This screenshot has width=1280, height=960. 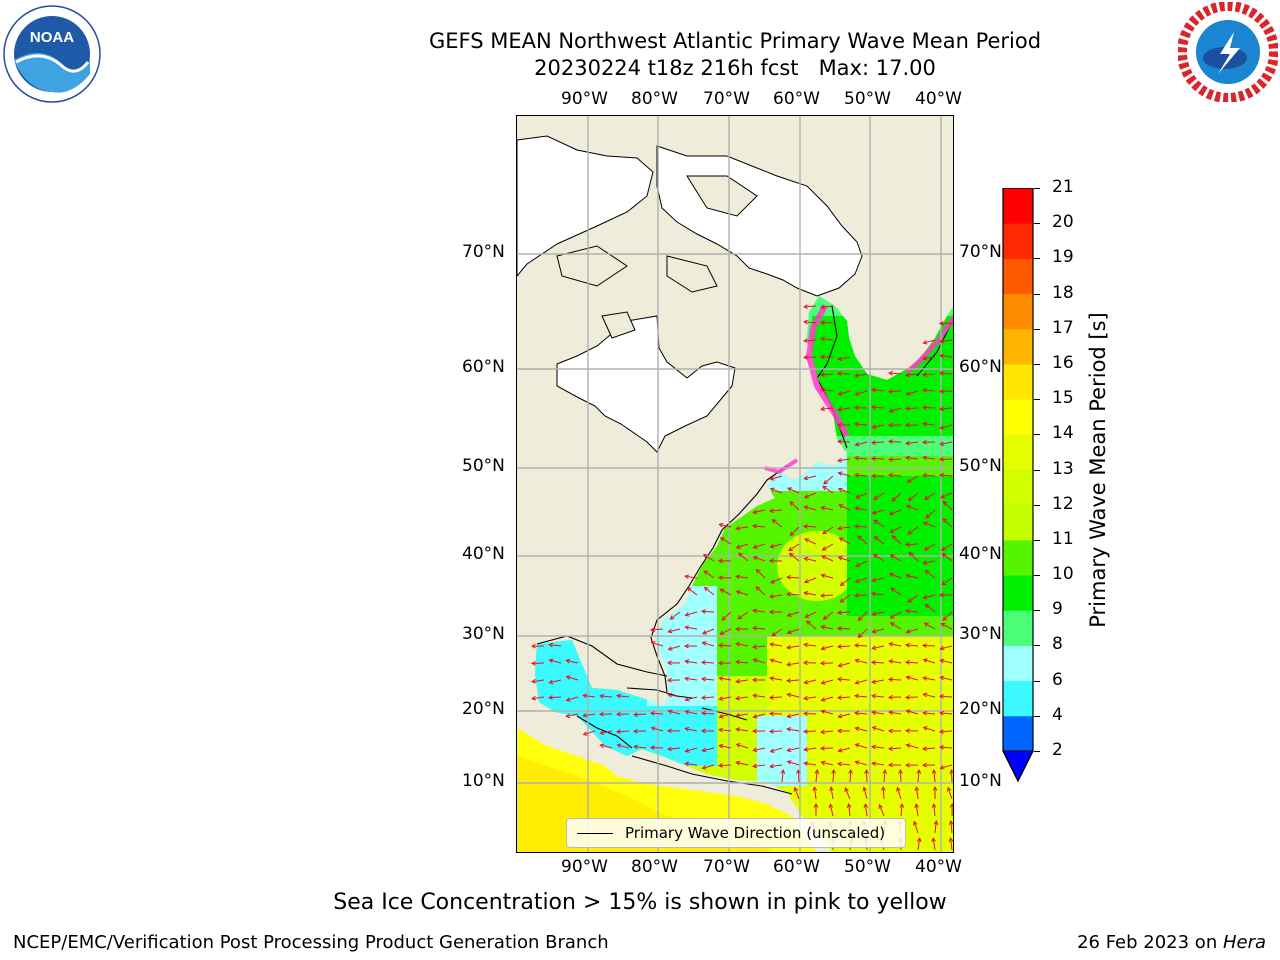 What do you see at coordinates (1018, 485) in the screenshot?
I see `colorbar-frame` at bounding box center [1018, 485].